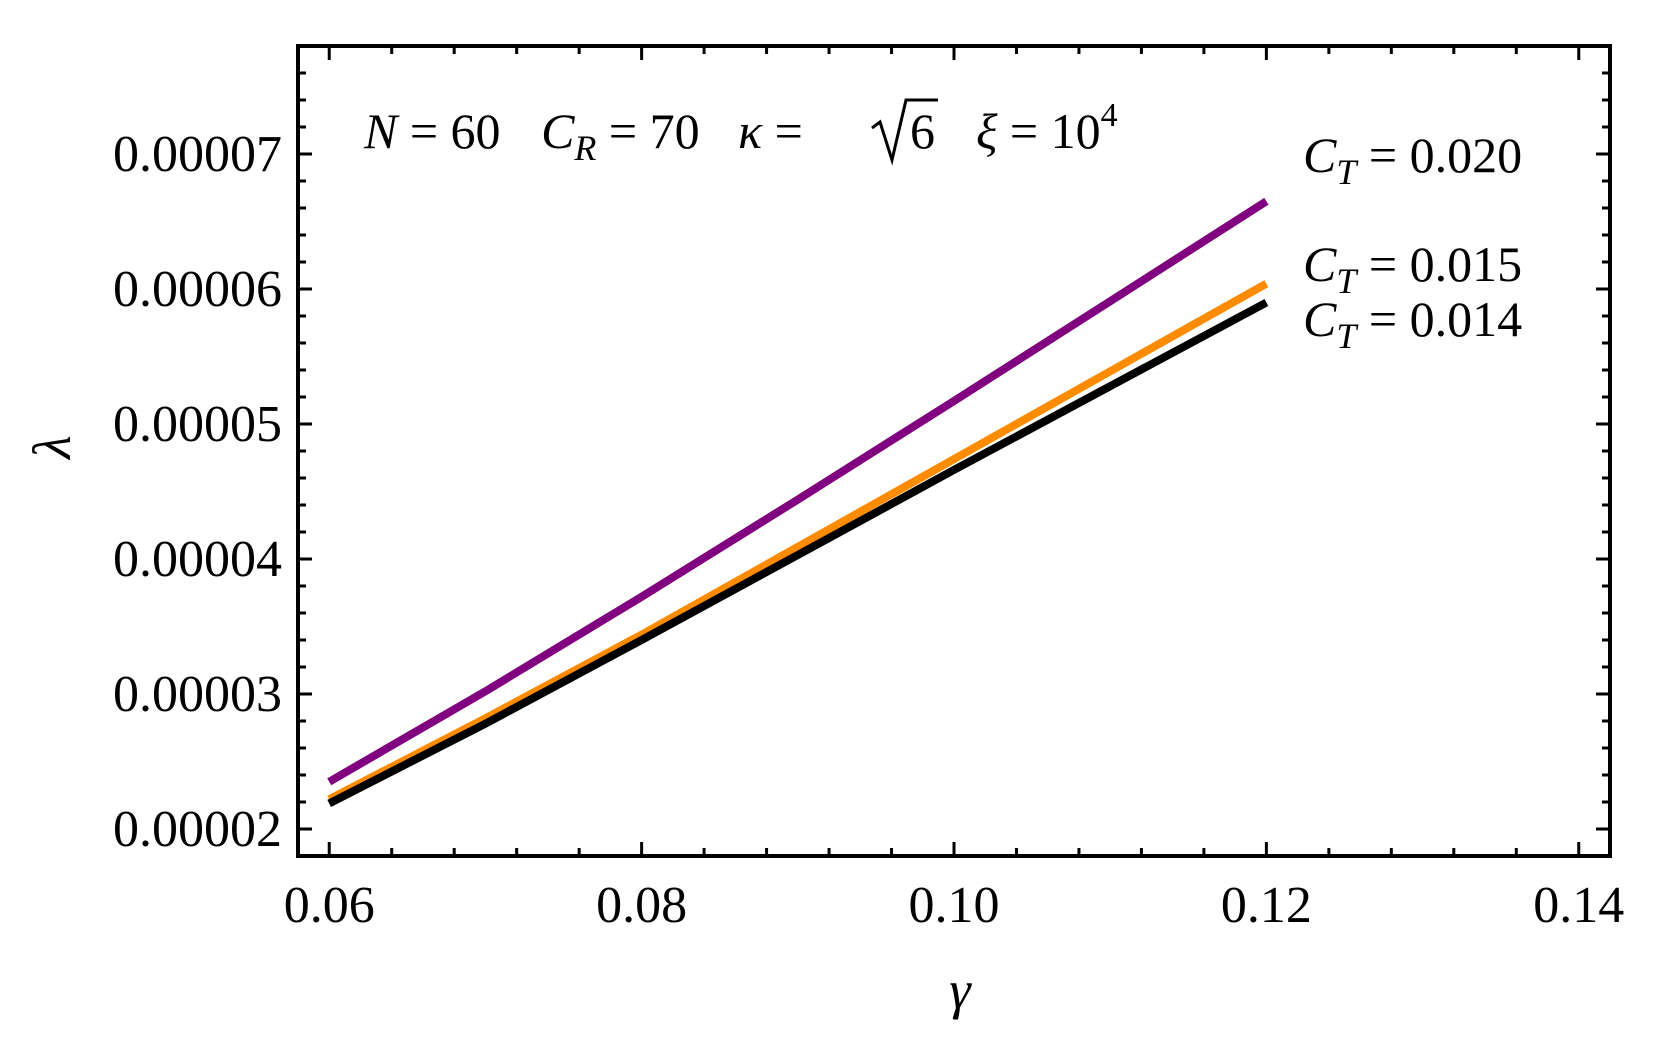 Image resolution: width=1655 pixels, height=1038 pixels. I want to click on x-tick-label: 0.14, so click(1578, 905).